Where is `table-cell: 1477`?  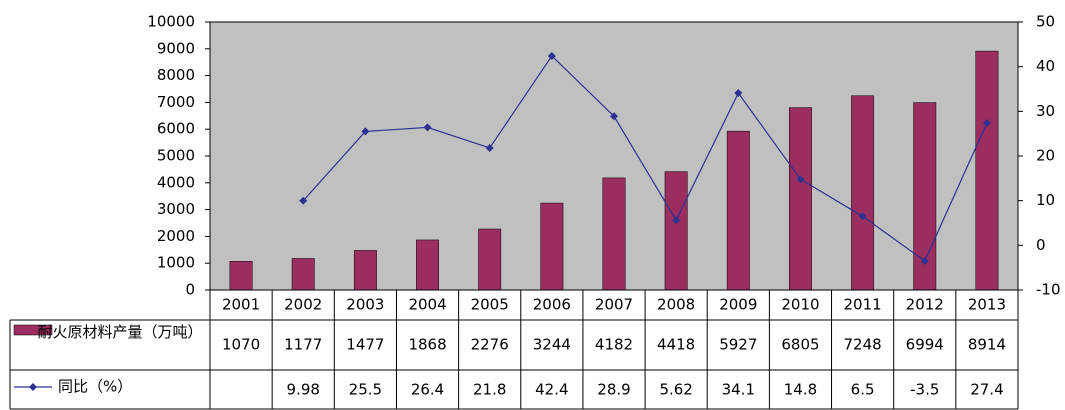 table-cell: 1477 is located at coordinates (365, 345).